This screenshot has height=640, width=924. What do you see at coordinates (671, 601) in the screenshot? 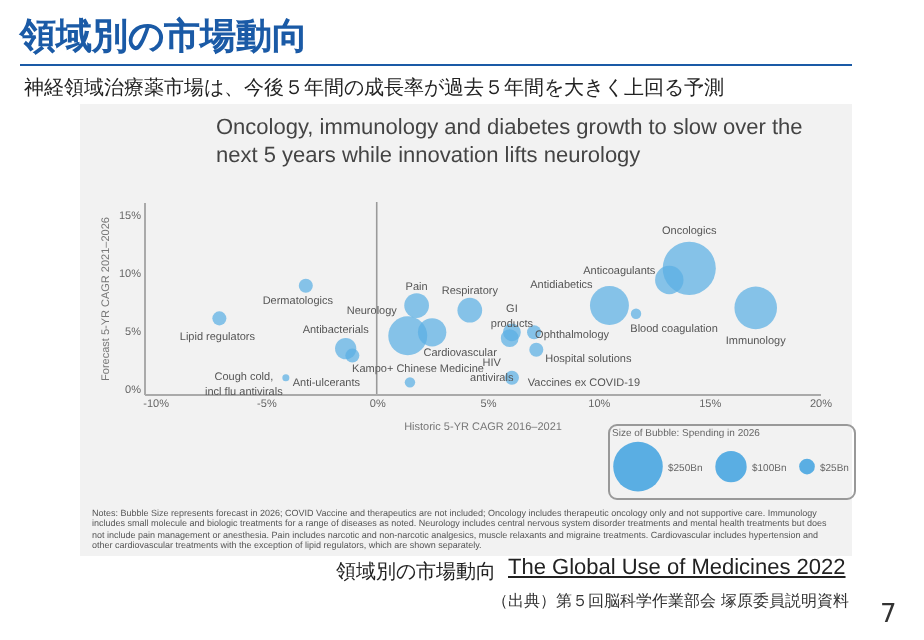
I see `text: （出典）第５回脳科学作業部会 塚原委員説明資料` at bounding box center [671, 601].